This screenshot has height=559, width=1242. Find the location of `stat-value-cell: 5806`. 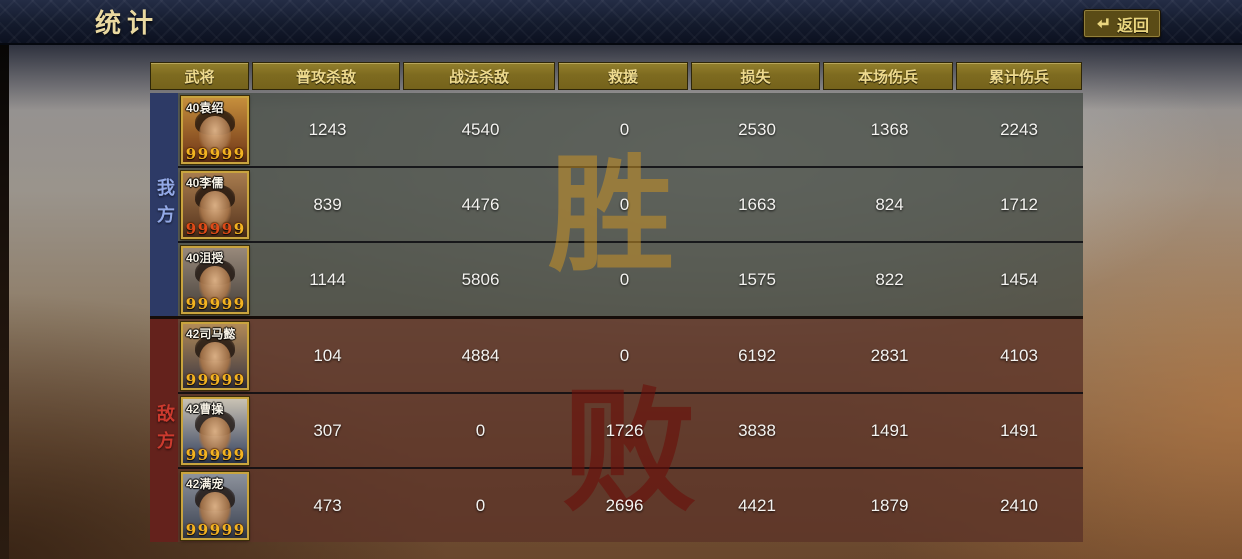

stat-value-cell: 5806 is located at coordinates (480, 280).